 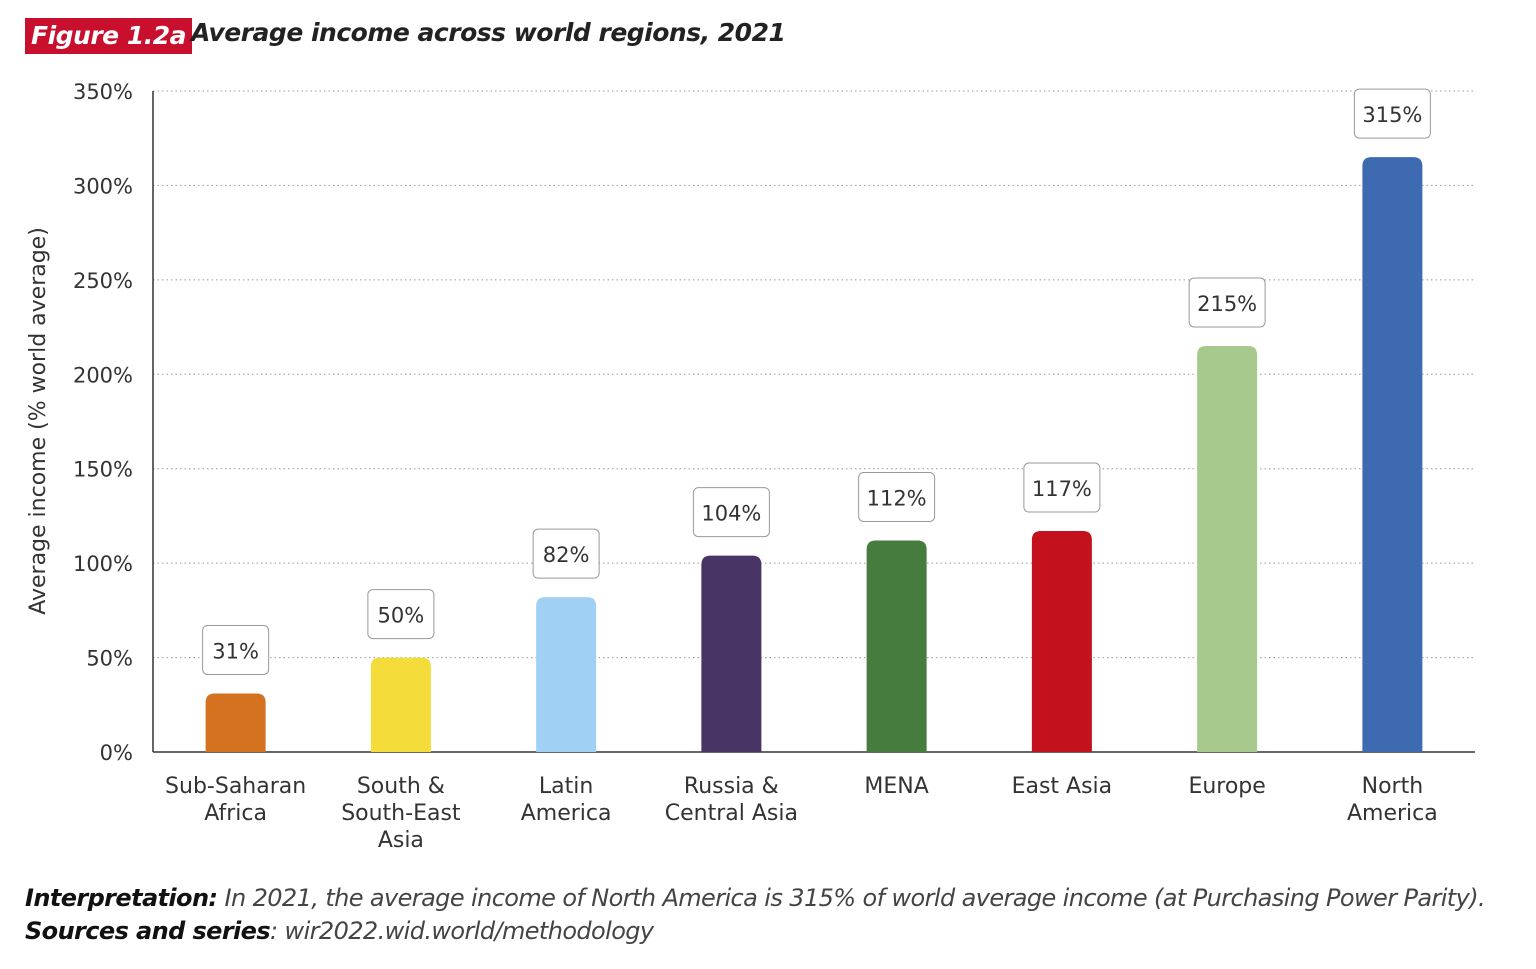 What do you see at coordinates (401, 786) in the screenshot?
I see `x-tick-label: South &` at bounding box center [401, 786].